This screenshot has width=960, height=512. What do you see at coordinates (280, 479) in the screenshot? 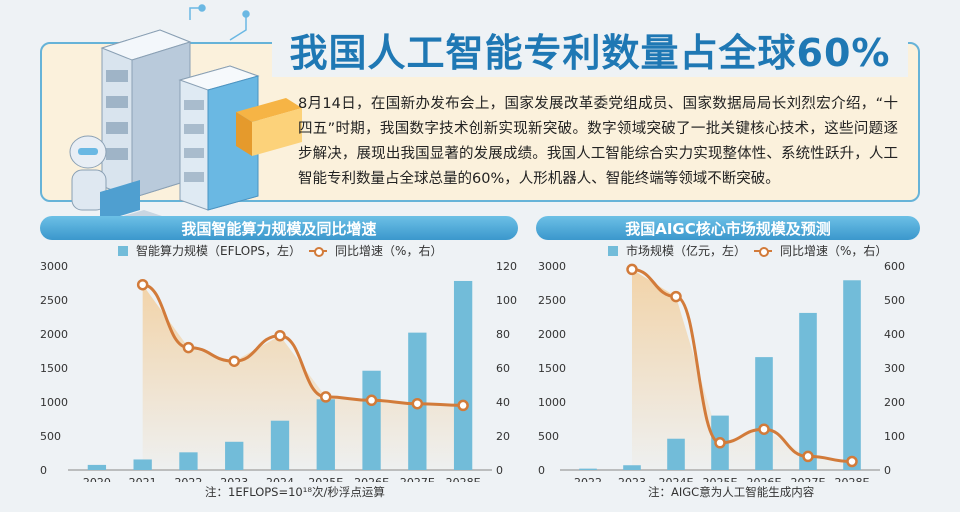
I see `x-tick-label: 2024` at bounding box center [280, 479].